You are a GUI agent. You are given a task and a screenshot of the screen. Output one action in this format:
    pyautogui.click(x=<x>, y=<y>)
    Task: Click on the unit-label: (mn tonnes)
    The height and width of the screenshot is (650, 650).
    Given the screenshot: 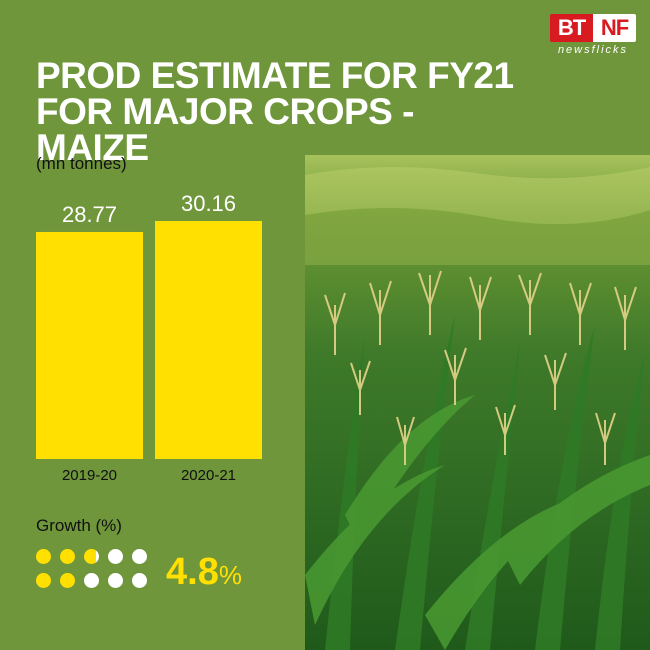 What is the action you would take?
    pyautogui.click(x=81, y=163)
    